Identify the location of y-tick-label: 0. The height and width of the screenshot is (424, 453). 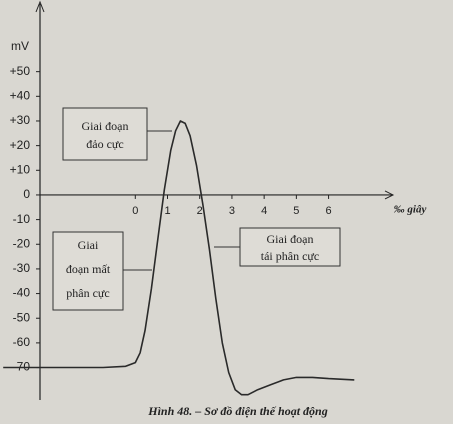
(26, 194).